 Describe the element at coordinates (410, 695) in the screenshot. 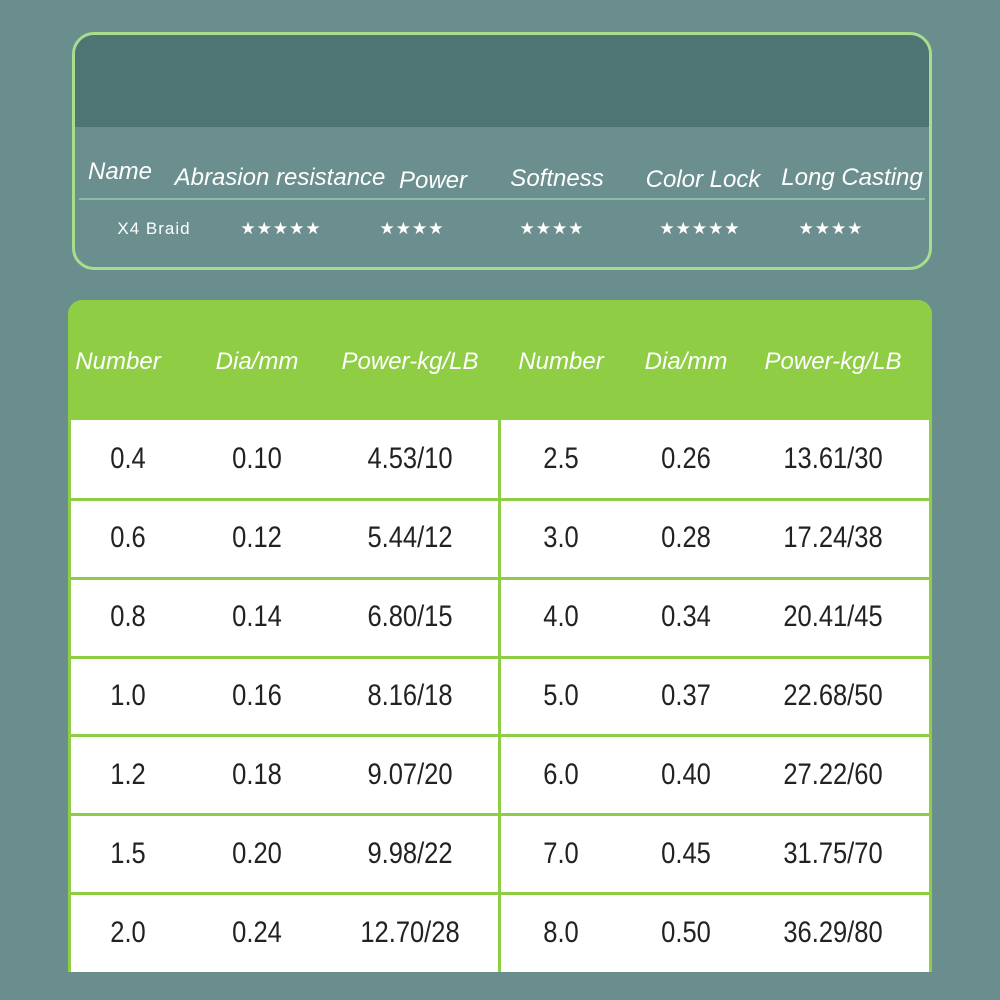

I see `spec-cell: 8.16/18` at that location.